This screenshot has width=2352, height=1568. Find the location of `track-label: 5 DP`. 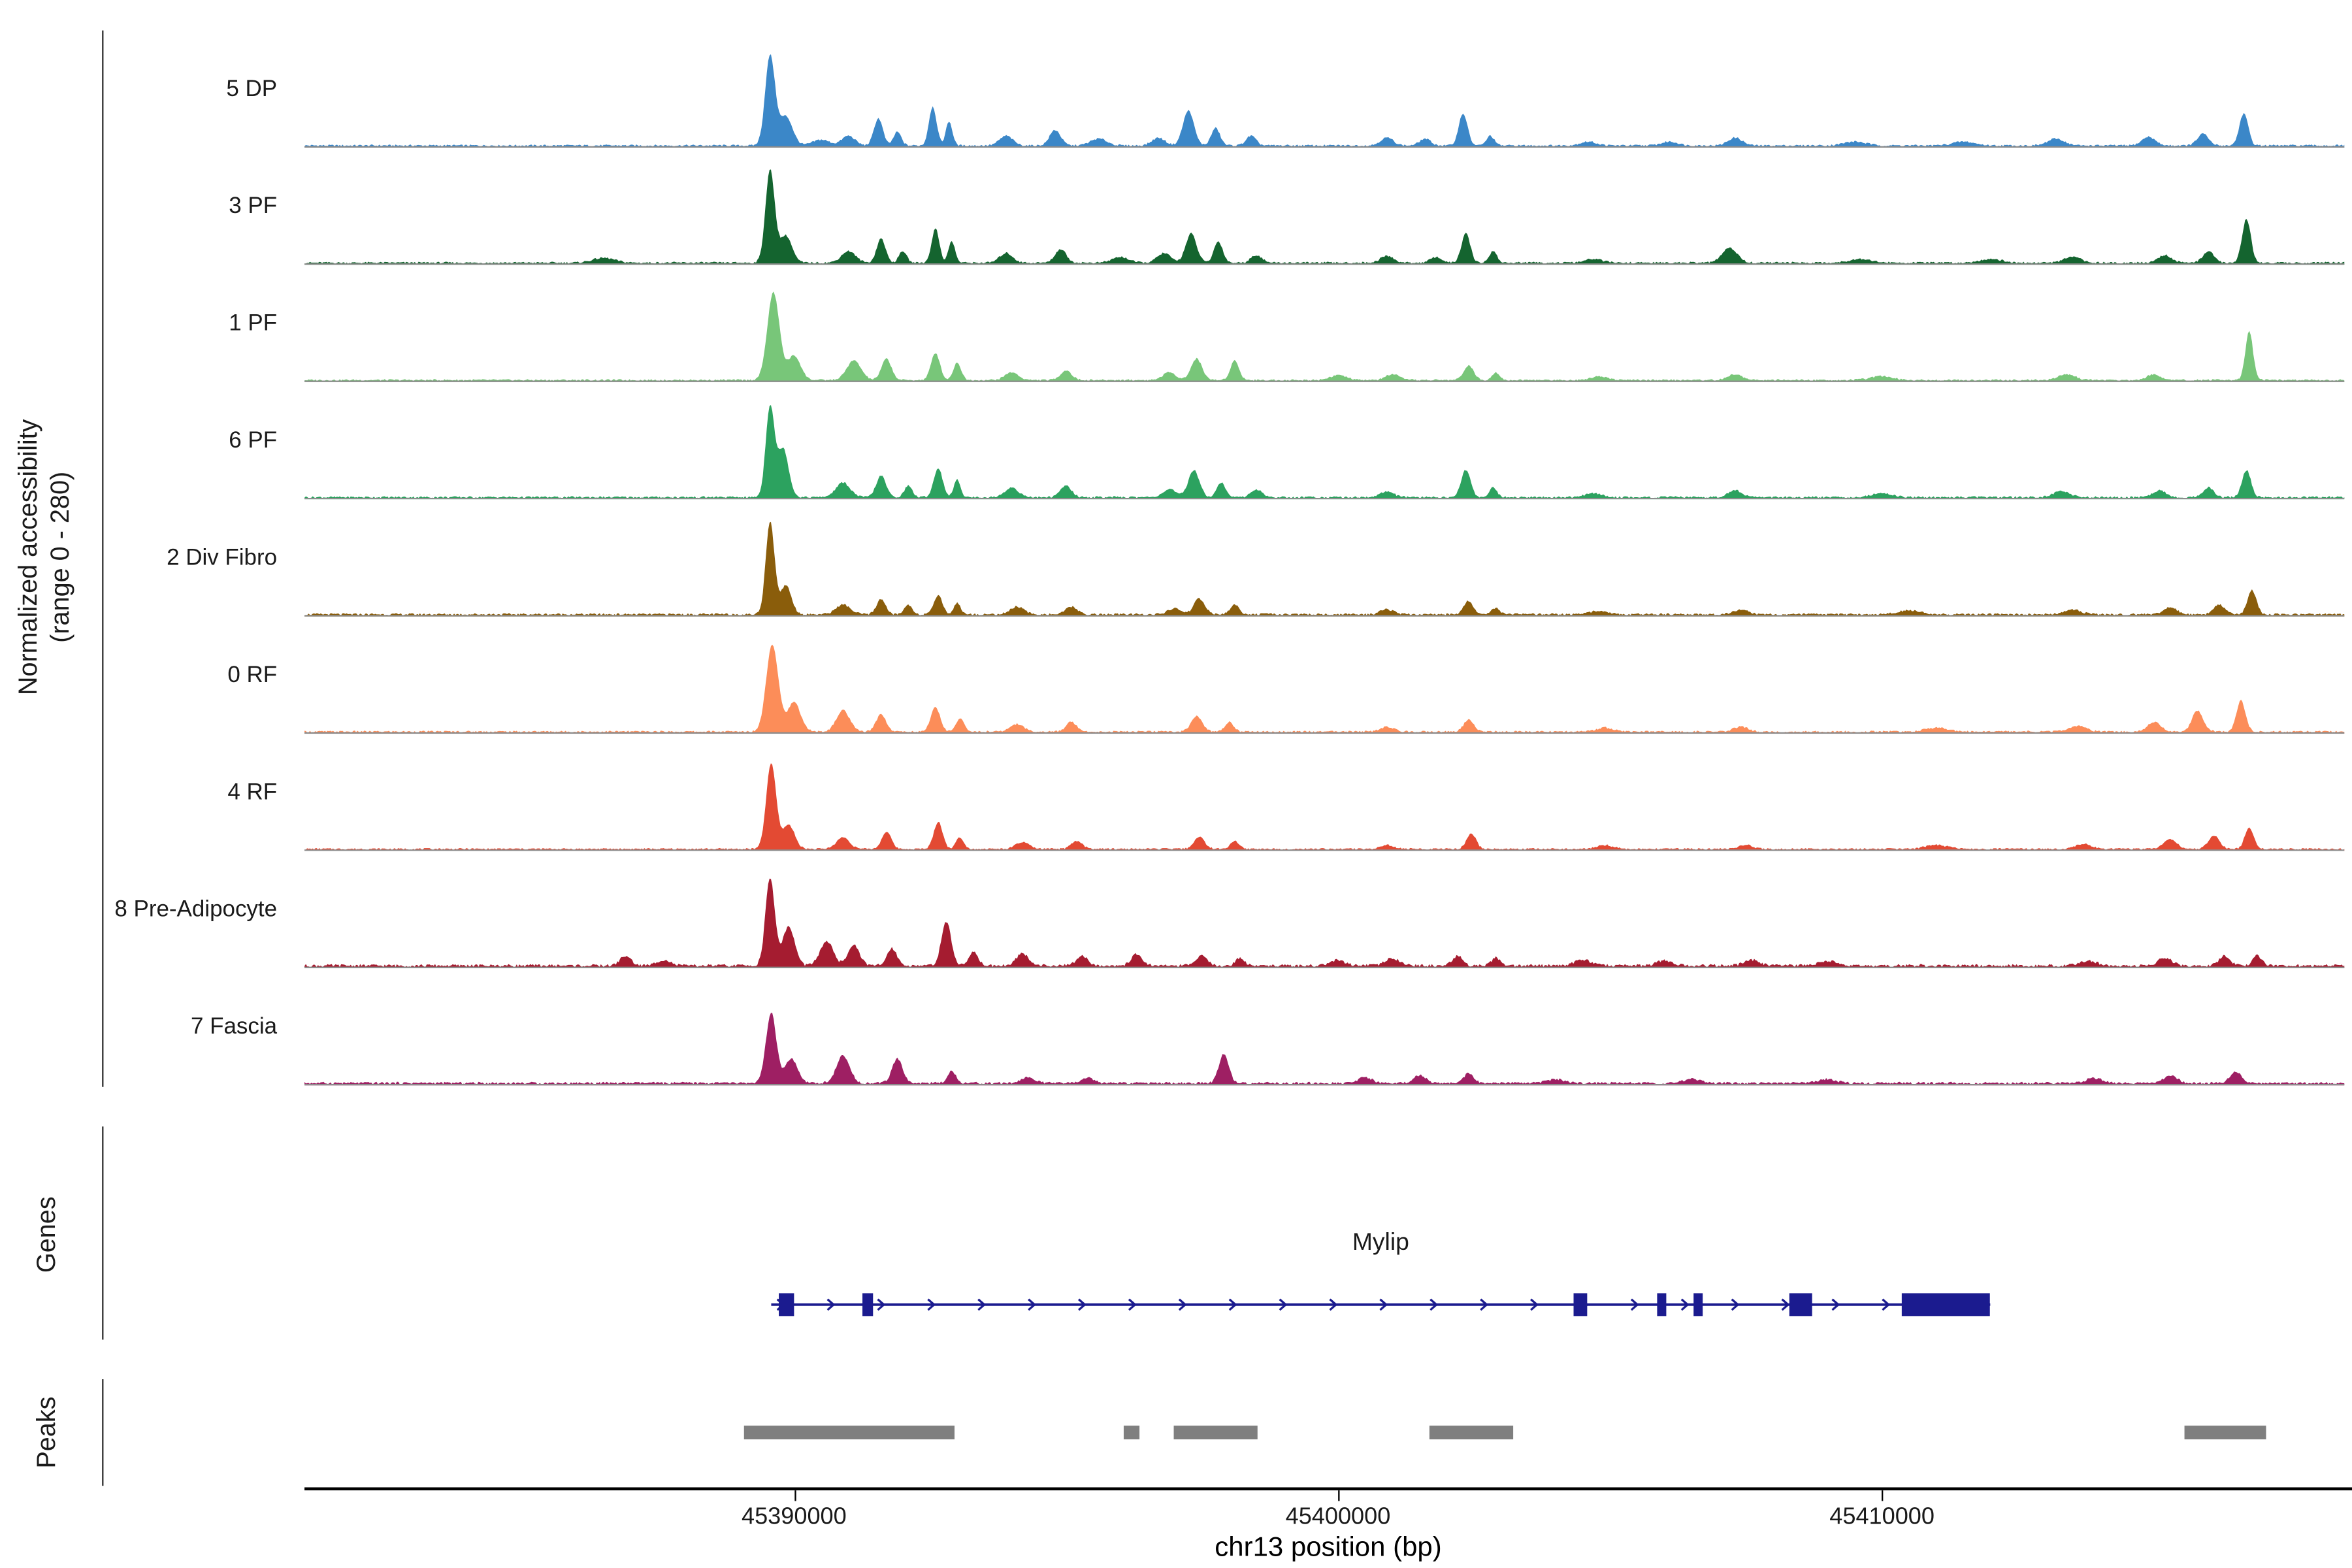

track-label: 5 DP is located at coordinates (252, 89).